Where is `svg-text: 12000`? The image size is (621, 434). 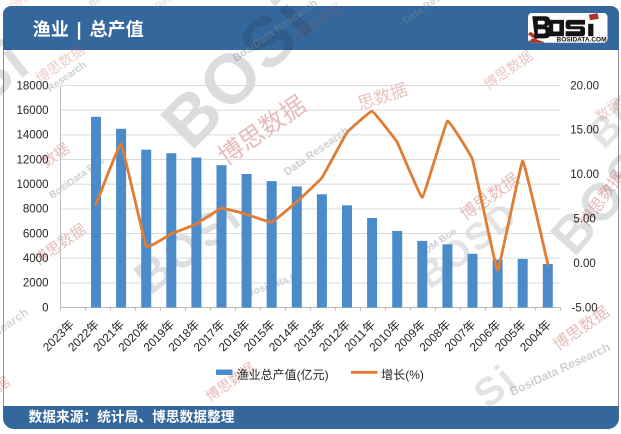 svg-text: 12000 is located at coordinates (33, 160).